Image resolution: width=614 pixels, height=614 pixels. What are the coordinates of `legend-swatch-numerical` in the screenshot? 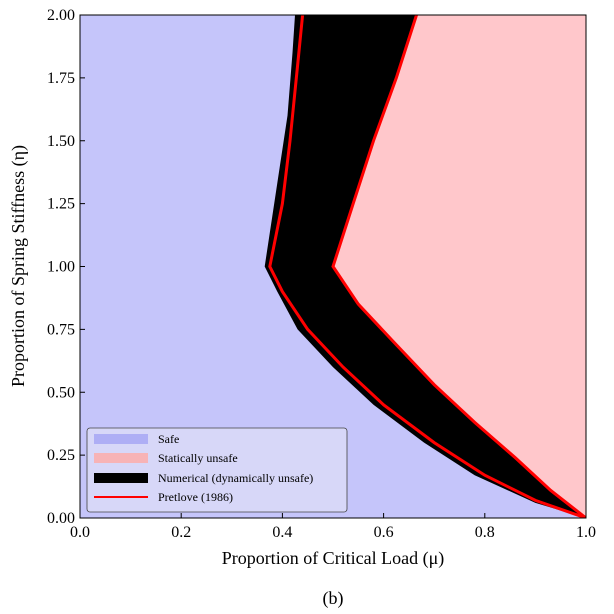 It's located at (121, 478).